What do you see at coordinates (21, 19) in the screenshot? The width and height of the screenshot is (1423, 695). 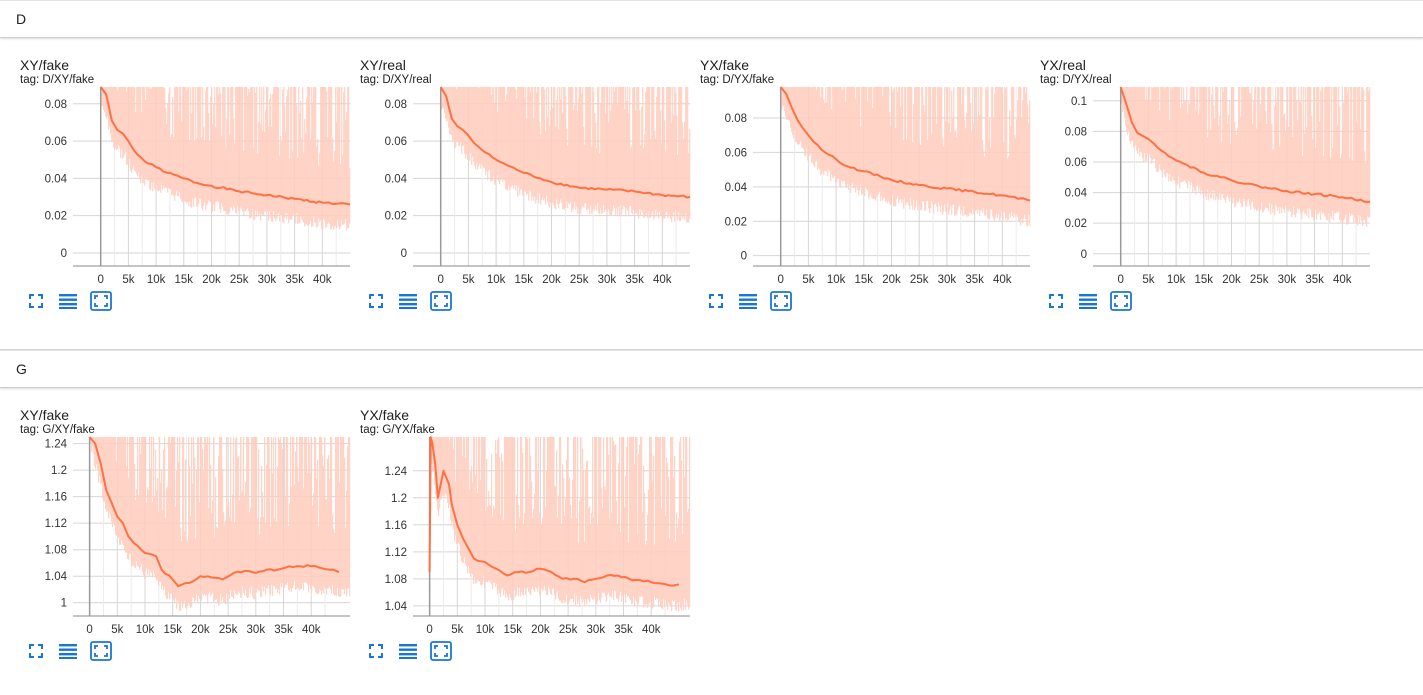 I see `section-title: D` at bounding box center [21, 19].